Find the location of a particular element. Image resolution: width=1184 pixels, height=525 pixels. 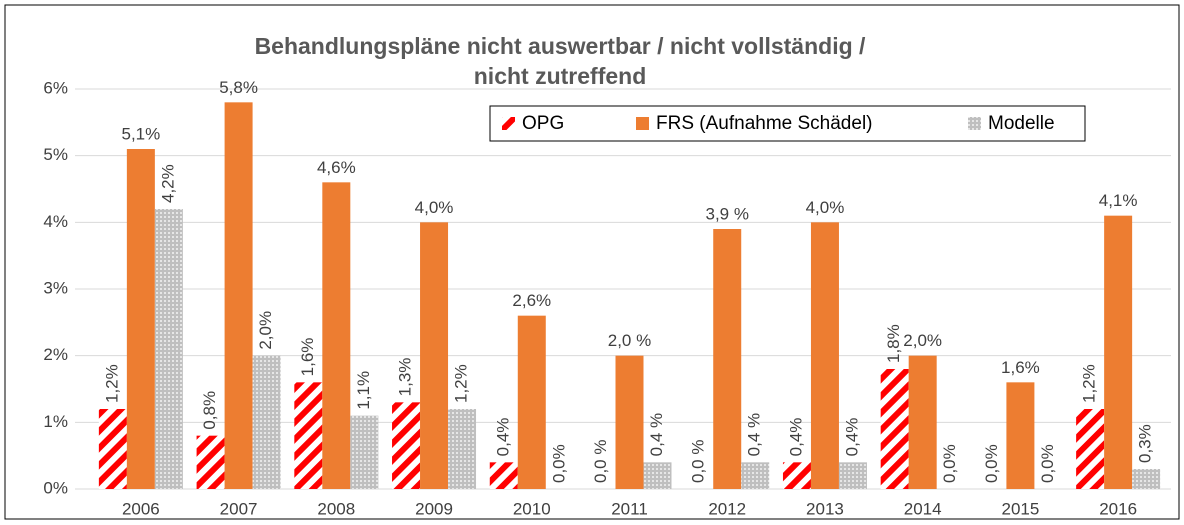

data-label: 2,6% is located at coordinates (531, 300).